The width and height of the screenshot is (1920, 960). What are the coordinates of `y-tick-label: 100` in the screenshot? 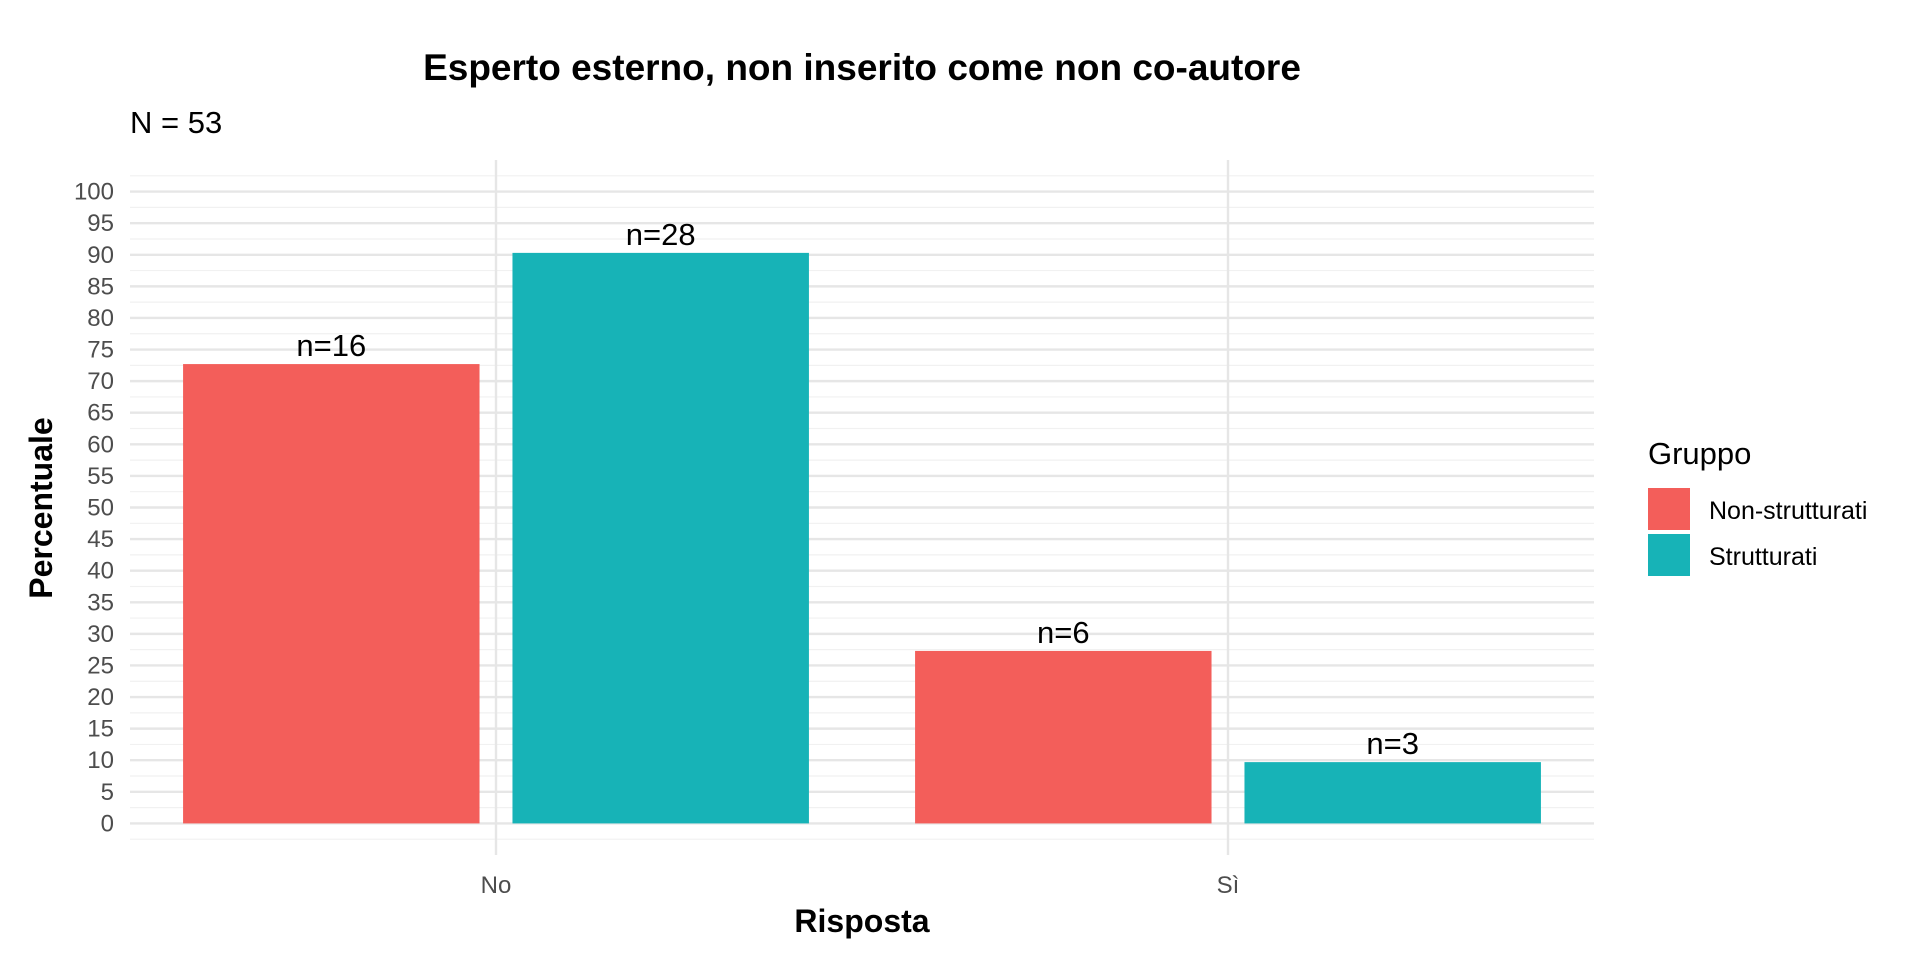 It's located at (94, 192).